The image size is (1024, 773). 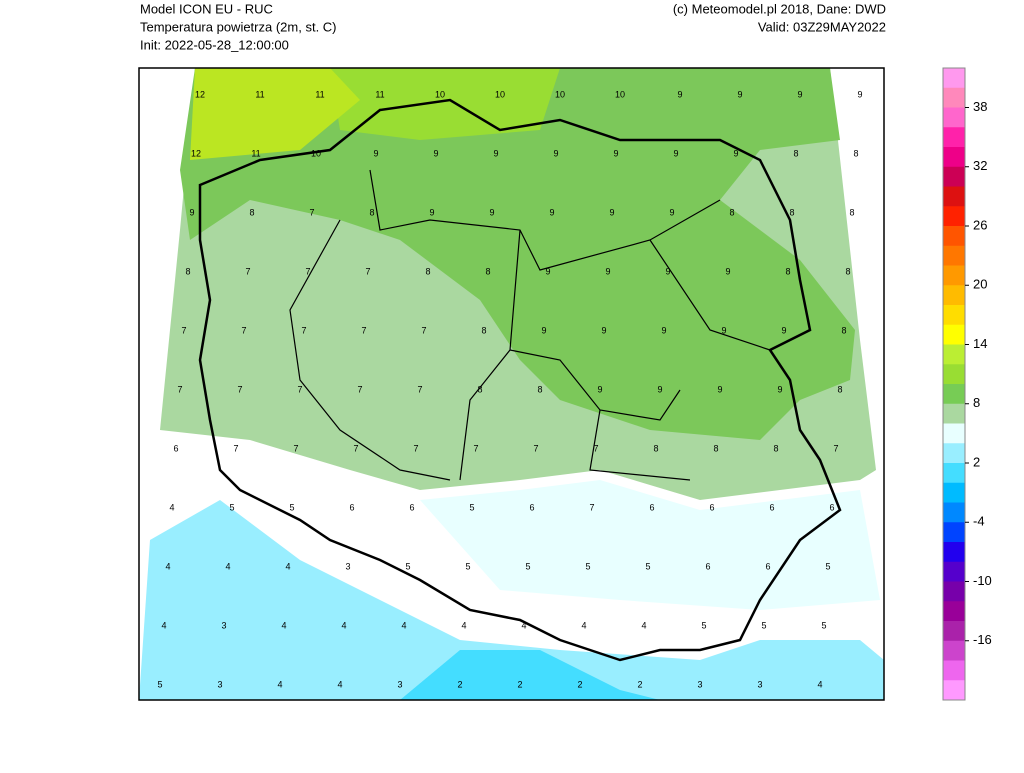 What do you see at coordinates (196, 153) in the screenshot?
I see `grid-value: 12` at bounding box center [196, 153].